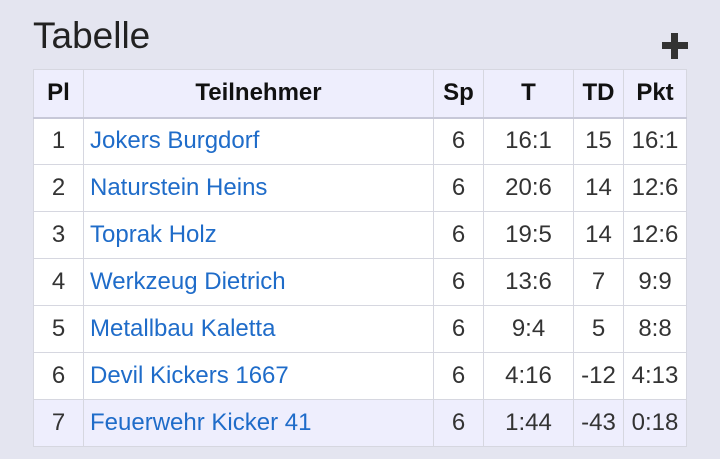 The height and width of the screenshot is (459, 720). What do you see at coordinates (528, 376) in the screenshot?
I see `goals-cell: 4:16` at bounding box center [528, 376].